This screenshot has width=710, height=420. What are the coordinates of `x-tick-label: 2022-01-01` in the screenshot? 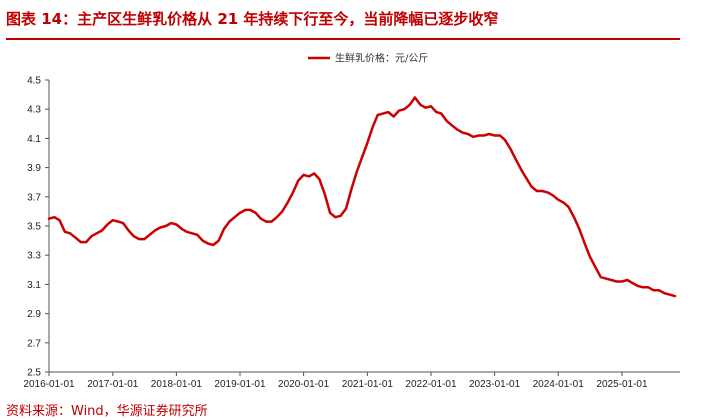 It's located at (431, 384).